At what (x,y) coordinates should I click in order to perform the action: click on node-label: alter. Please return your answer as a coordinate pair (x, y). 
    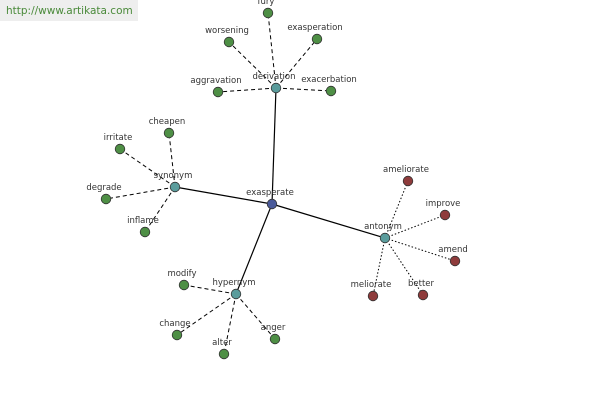
    Looking at the image, I should click on (222, 343).